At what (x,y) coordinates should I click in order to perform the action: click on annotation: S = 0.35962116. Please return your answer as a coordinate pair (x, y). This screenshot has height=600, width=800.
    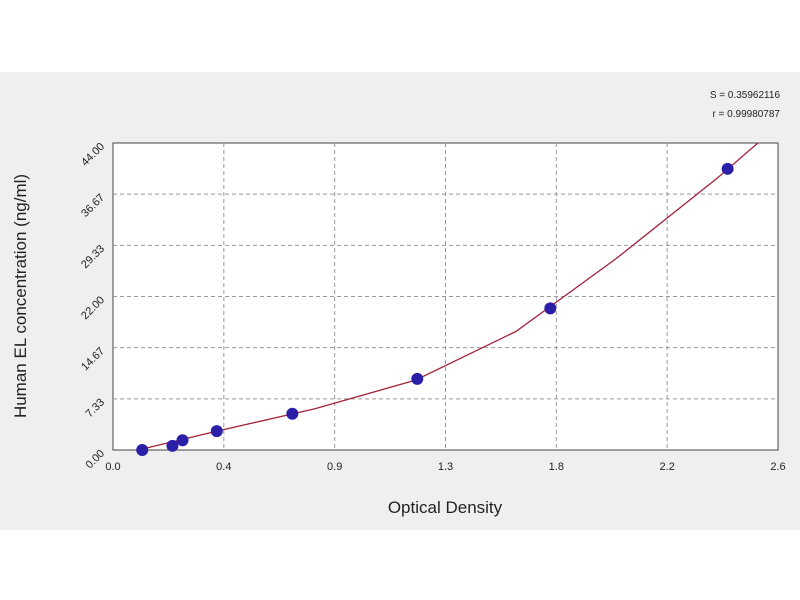
    Looking at the image, I should click on (745, 95).